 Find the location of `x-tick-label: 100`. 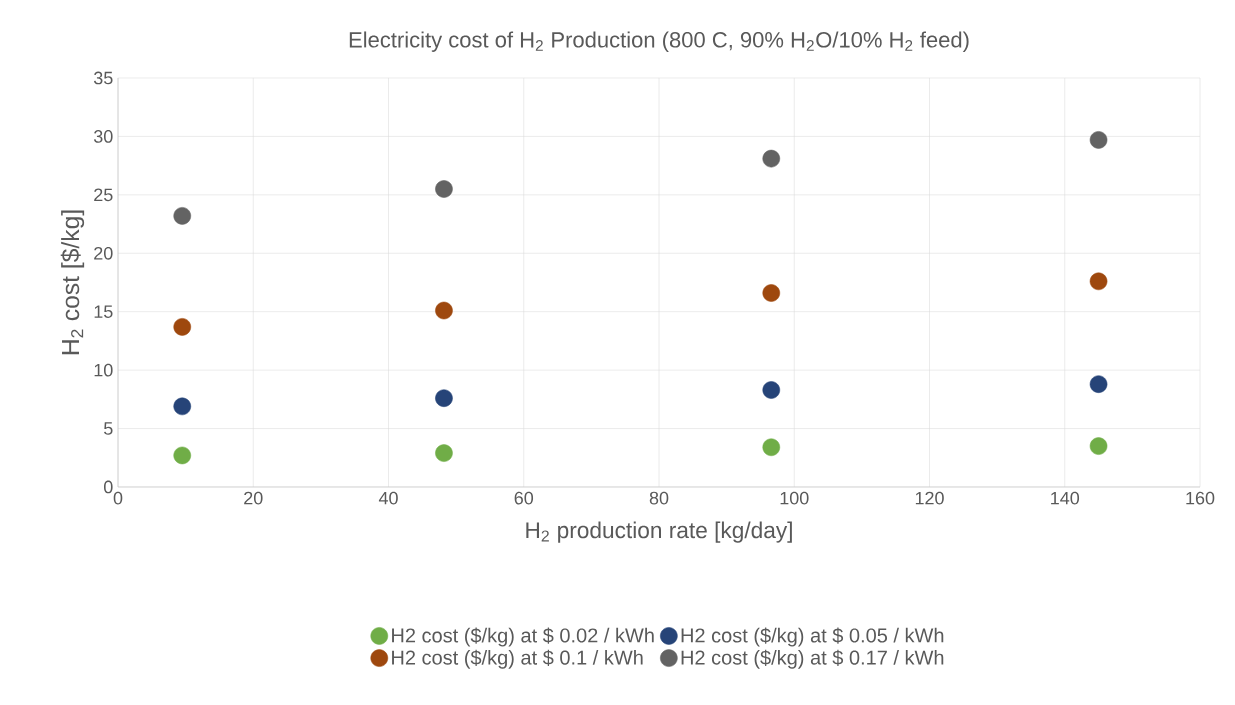

x-tick-label: 100 is located at coordinates (794, 498).